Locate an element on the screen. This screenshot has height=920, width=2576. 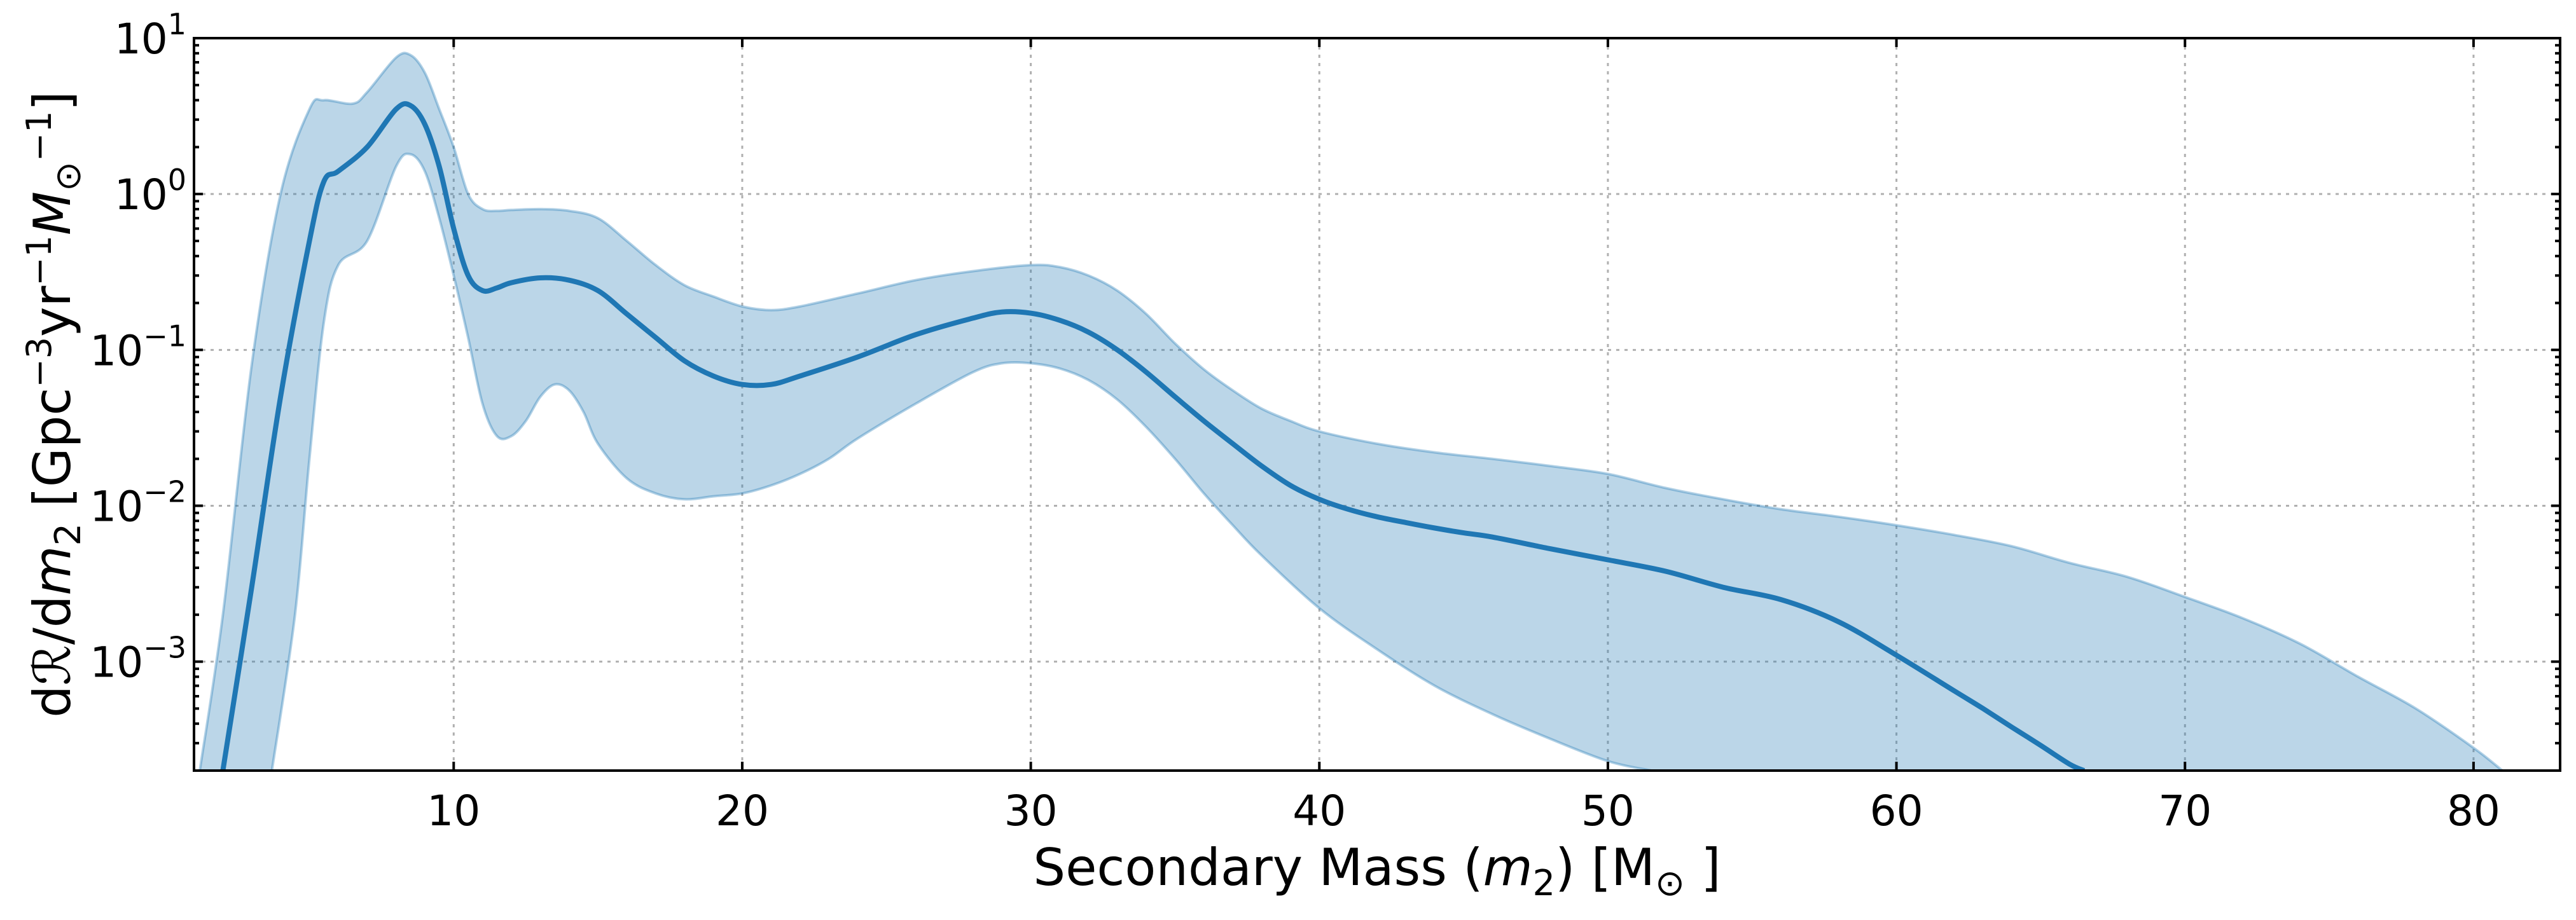
x-axis-label: Secondary Mass (m2) [M⊙ ] is located at coordinates (1377, 871).